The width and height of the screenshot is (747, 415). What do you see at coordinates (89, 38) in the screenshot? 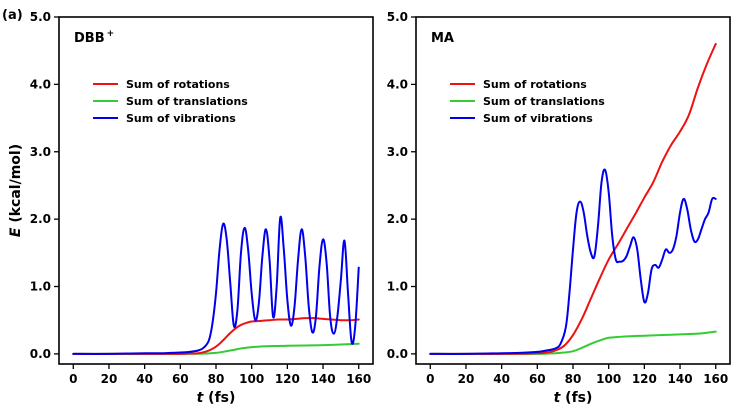
I see `chart-title-main: DBB` at bounding box center [89, 38].